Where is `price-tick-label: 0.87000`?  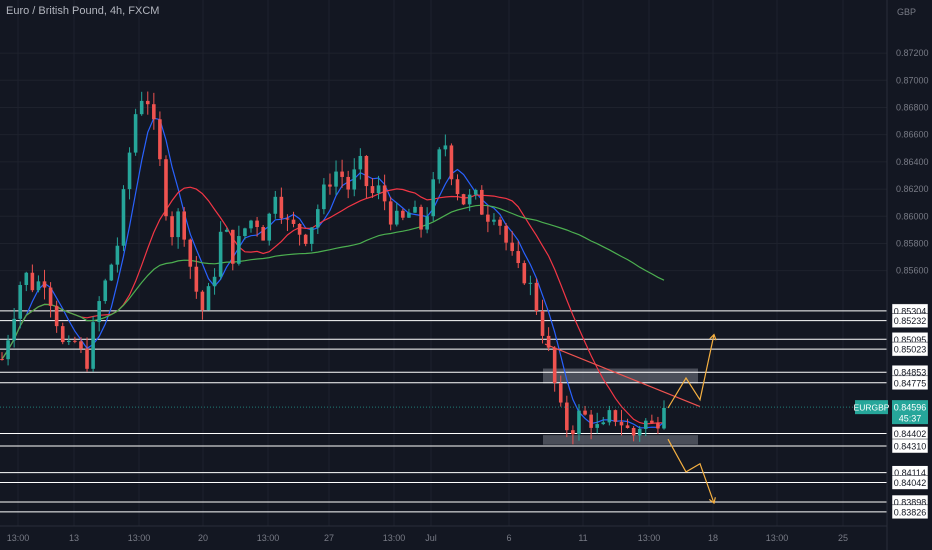
price-tick-label: 0.87000 is located at coordinates (912, 80).